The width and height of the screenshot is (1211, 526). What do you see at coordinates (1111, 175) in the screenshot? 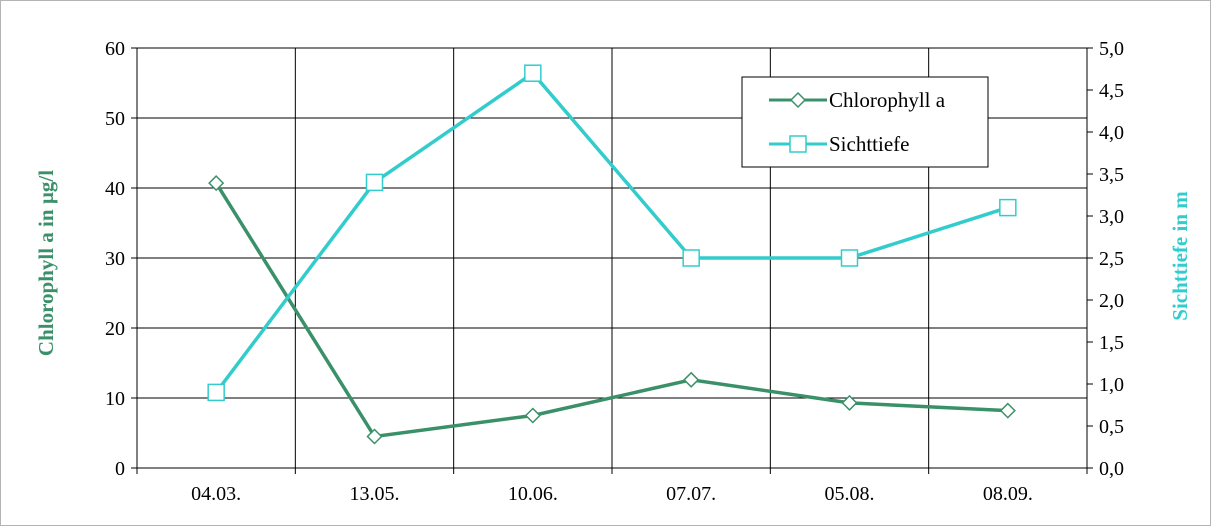
I see `y2-tick-label: 3,5` at bounding box center [1111, 175].